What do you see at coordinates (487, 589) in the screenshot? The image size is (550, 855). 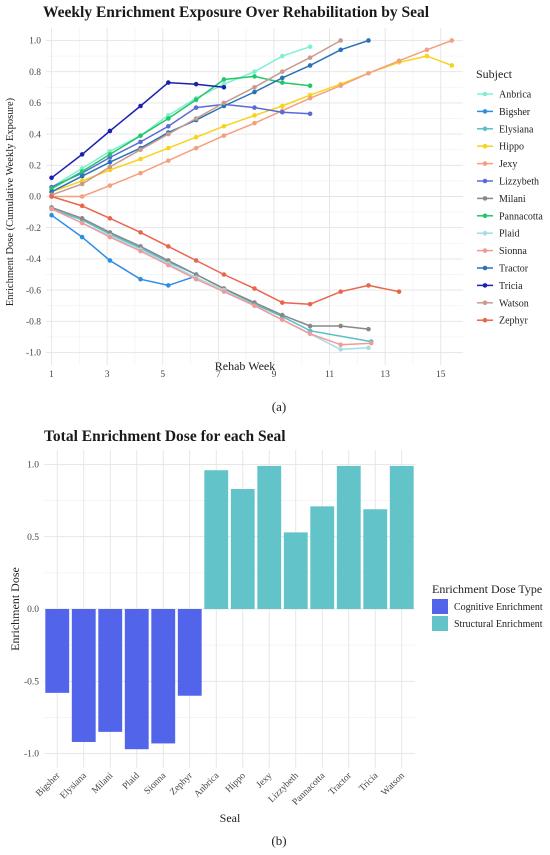 I see `chart-b-legend-title: Enrichment Dose Type` at bounding box center [487, 589].